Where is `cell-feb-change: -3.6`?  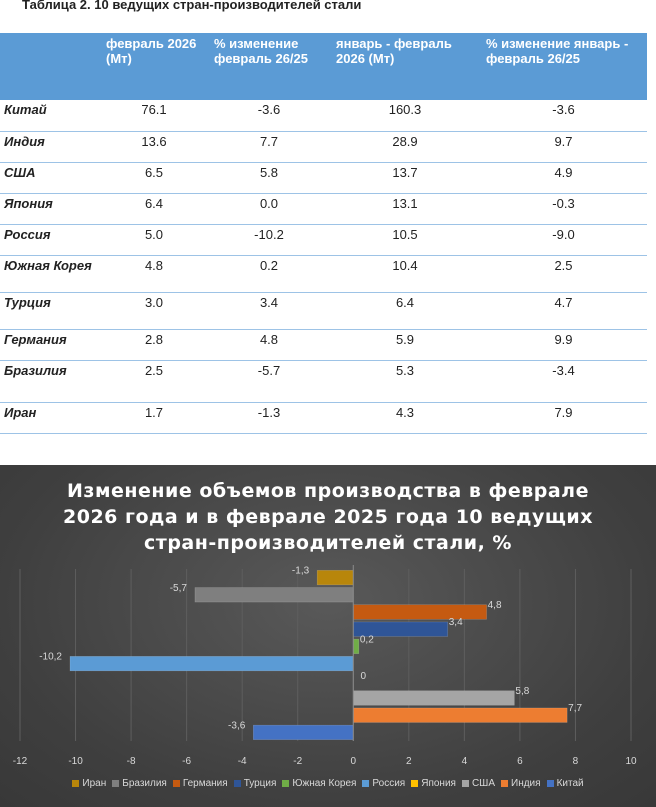
cell-feb-change: -3.6 is located at coordinates (269, 116).